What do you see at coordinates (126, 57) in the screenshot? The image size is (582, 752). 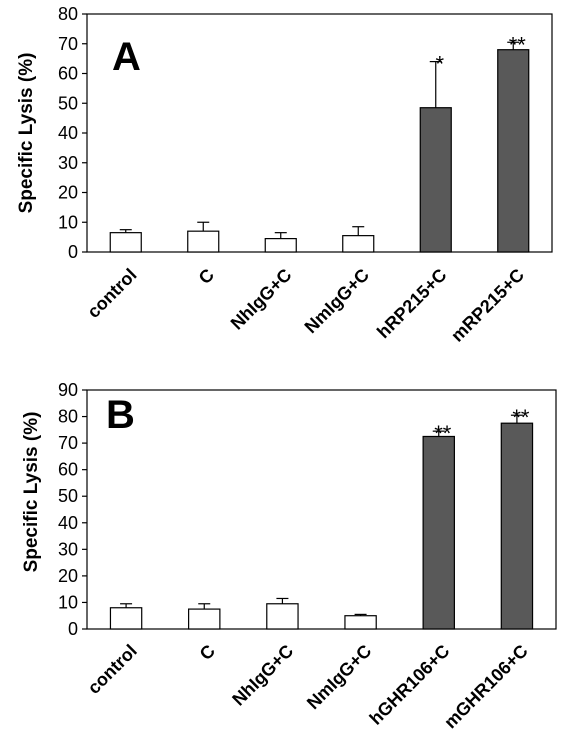 I see `panel-label: A` at bounding box center [126, 57].